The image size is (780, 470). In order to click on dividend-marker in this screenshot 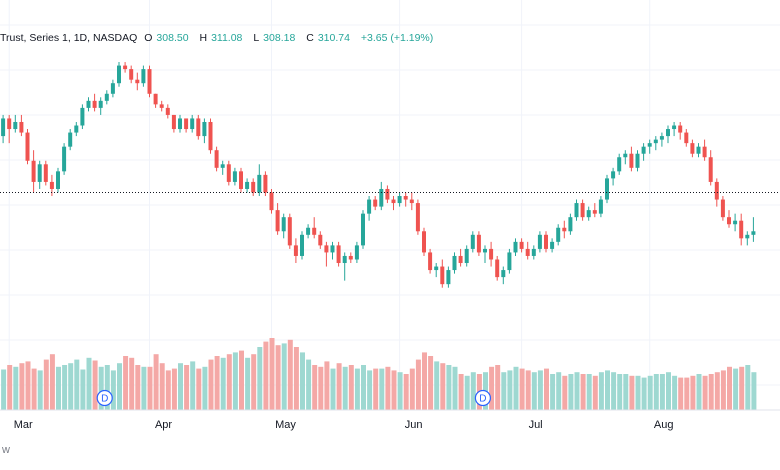, I will do `click(482, 398)`.